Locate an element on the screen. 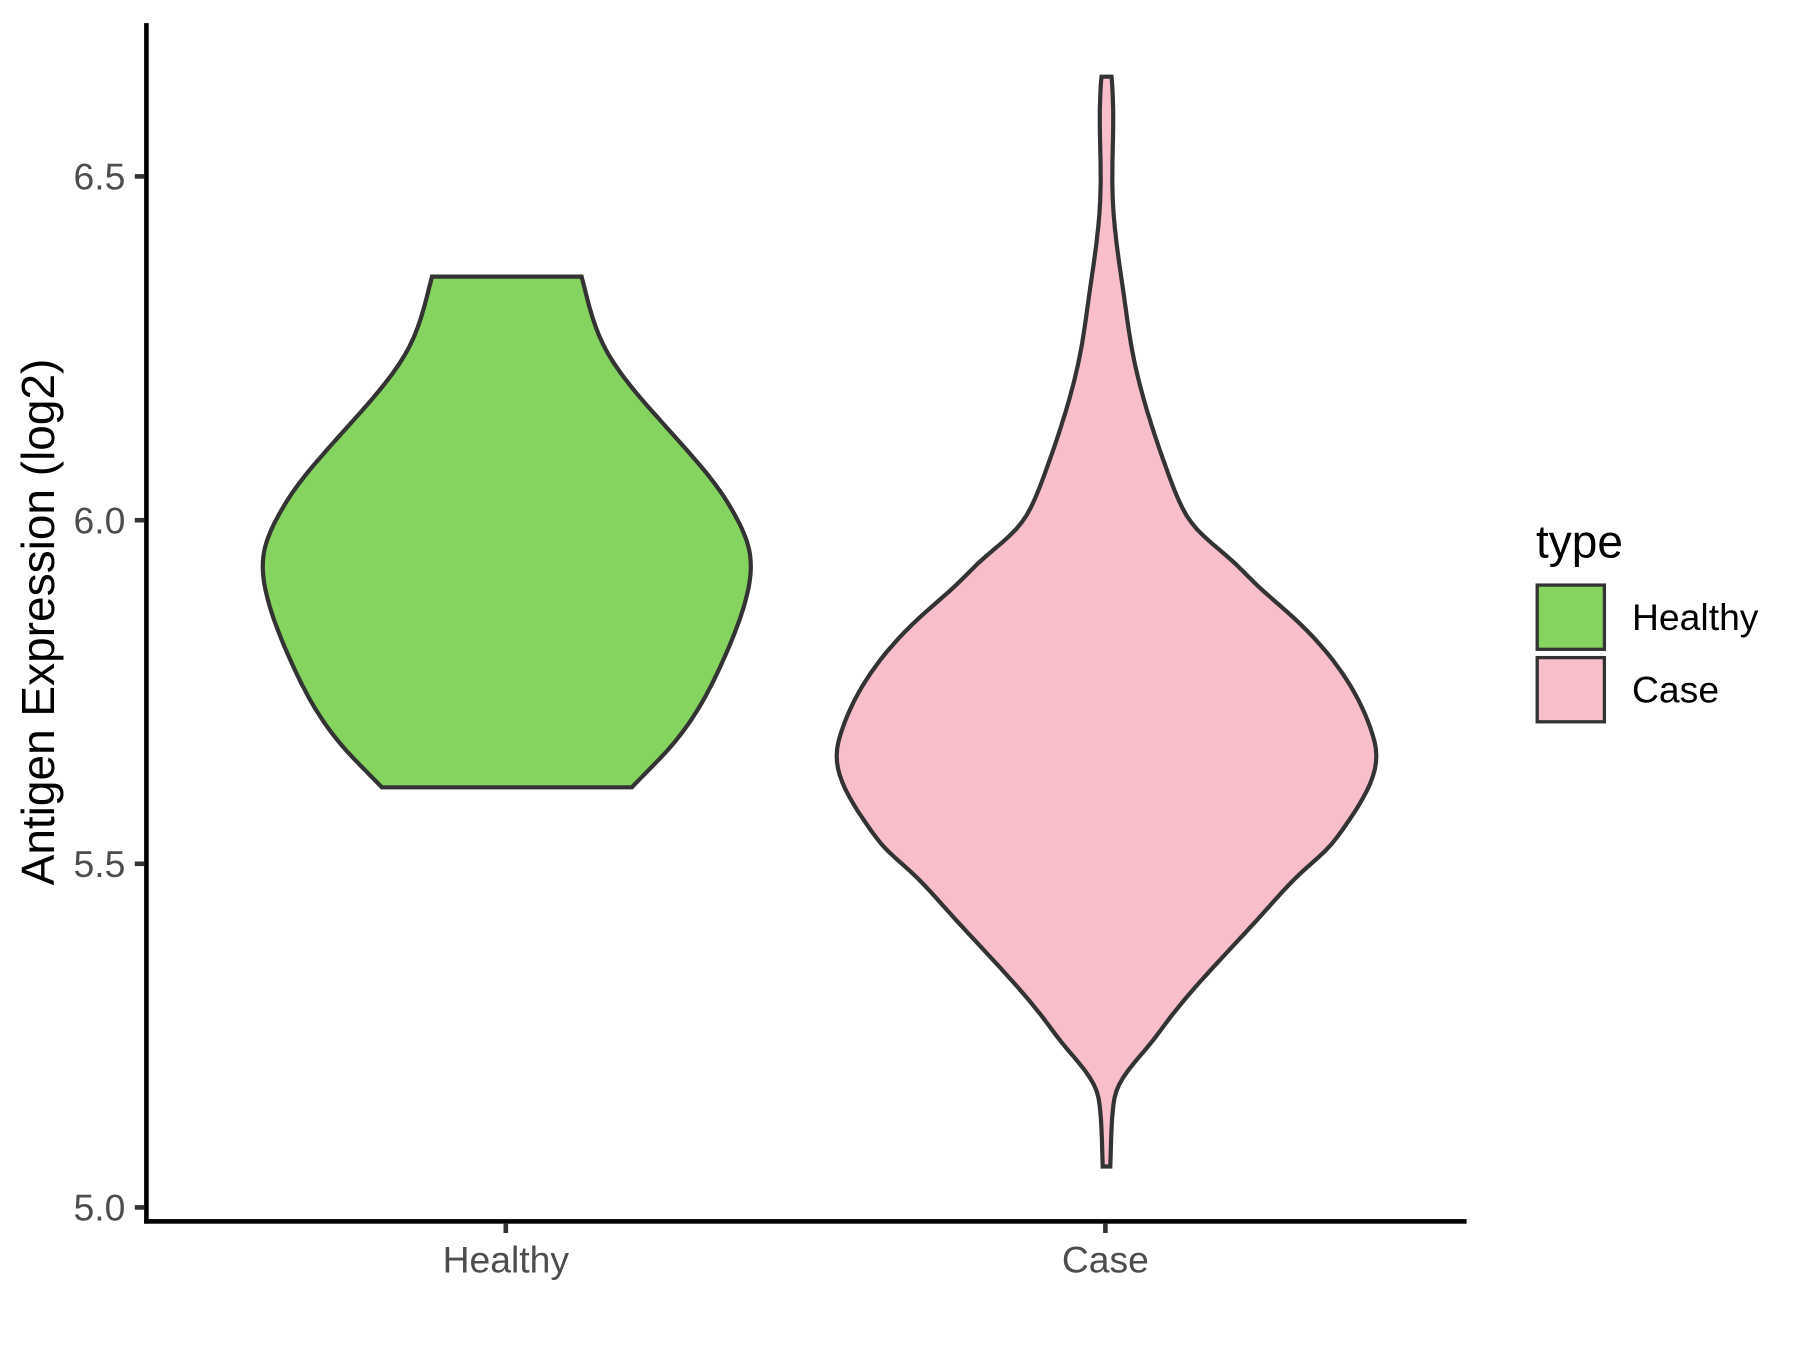 The height and width of the screenshot is (1350, 1800). svg-text: 5.0 is located at coordinates (100, 1208).